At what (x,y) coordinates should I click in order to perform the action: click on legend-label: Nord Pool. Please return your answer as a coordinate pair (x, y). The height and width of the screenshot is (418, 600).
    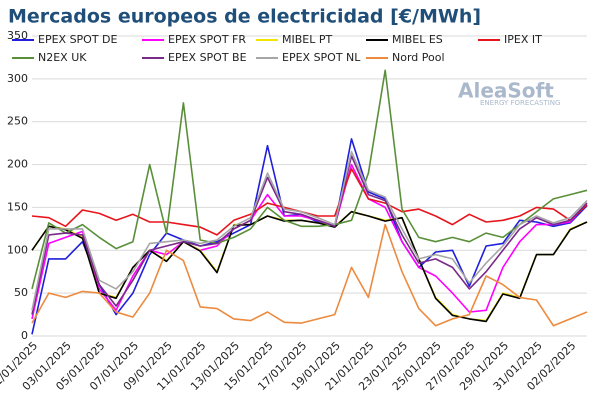
    Looking at the image, I should click on (418, 57).